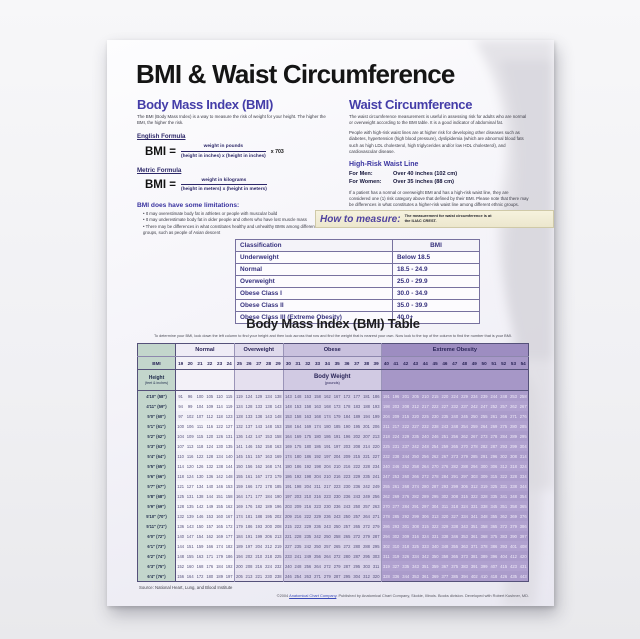  I want to click on bmi-value-cell: 51, so click(494, 363).